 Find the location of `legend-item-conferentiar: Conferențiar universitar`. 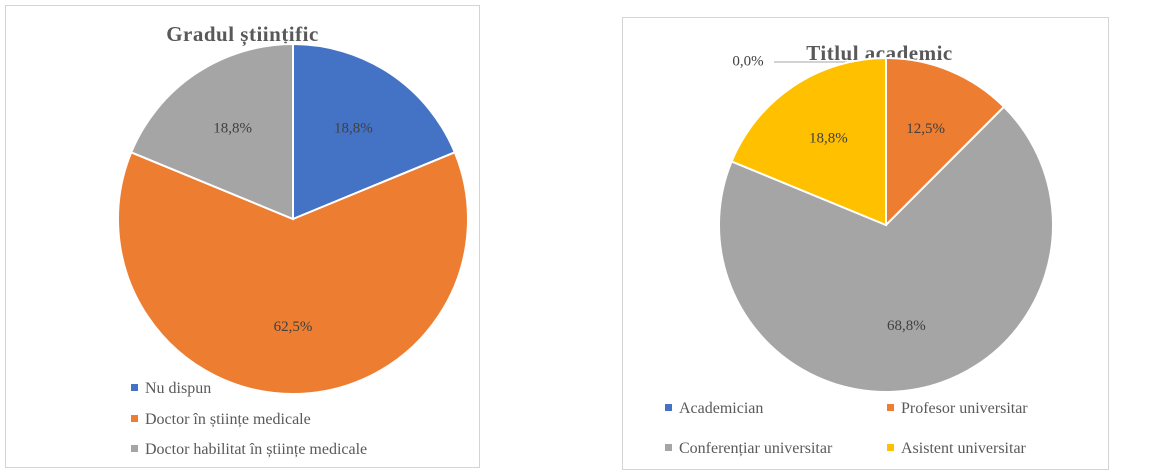

legend-item-conferentiar: Conferențiar universitar is located at coordinates (748, 449).